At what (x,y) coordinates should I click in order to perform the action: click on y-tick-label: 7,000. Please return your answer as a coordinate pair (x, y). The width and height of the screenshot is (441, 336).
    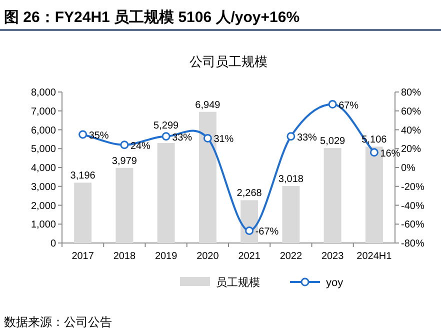
    Looking at the image, I should click on (43, 112).